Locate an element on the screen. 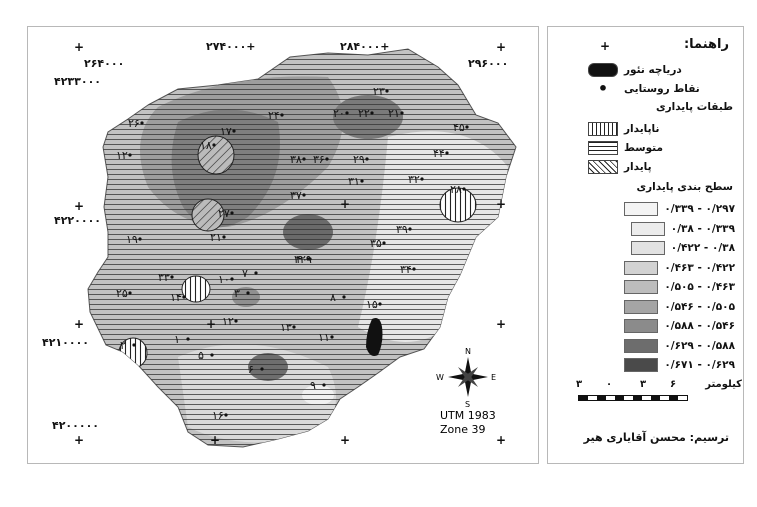  scale-tick-0: ۰ is located at coordinates (609, 384).